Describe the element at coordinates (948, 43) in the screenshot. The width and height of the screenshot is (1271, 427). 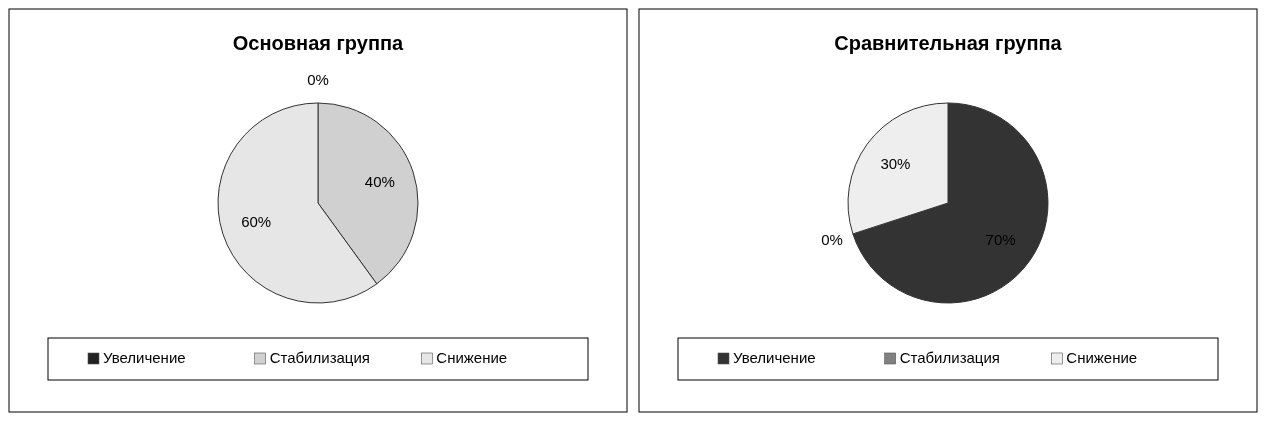
I see `chart-title: Сравнительная группа` at that location.